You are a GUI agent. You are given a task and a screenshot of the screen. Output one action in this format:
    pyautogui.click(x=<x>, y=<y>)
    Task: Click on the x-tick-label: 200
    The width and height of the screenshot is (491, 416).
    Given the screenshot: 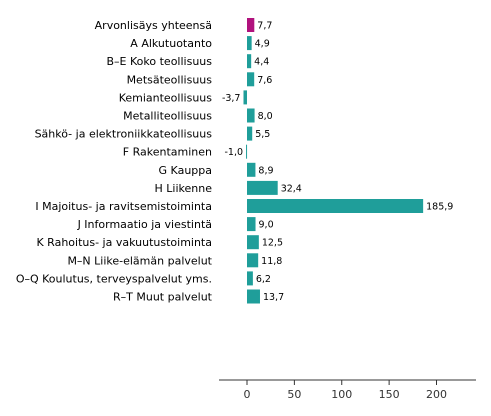 What is the action you would take?
    pyautogui.click(x=436, y=394)
    